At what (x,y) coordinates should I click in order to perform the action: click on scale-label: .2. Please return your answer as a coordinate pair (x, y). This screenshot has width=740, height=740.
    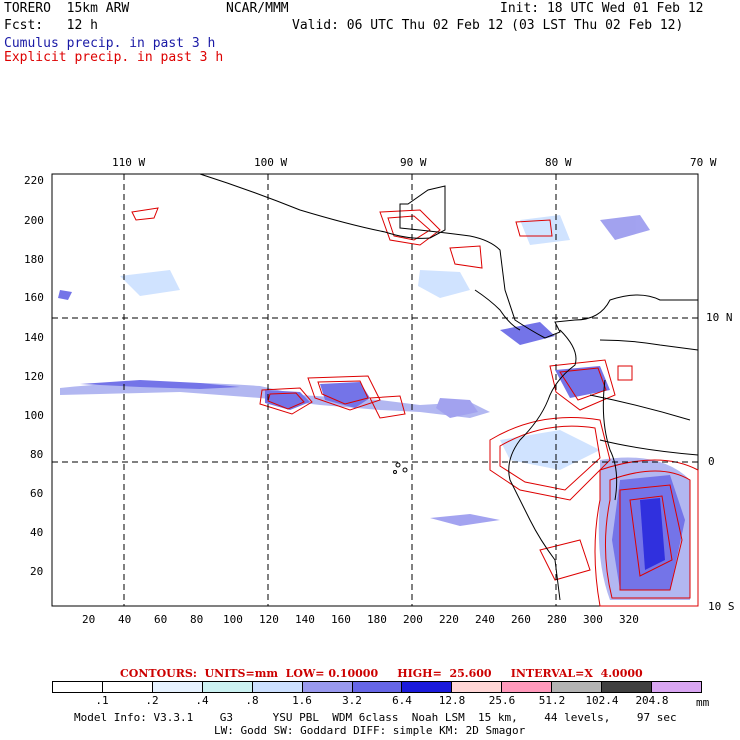
    Looking at the image, I should click on (152, 700).